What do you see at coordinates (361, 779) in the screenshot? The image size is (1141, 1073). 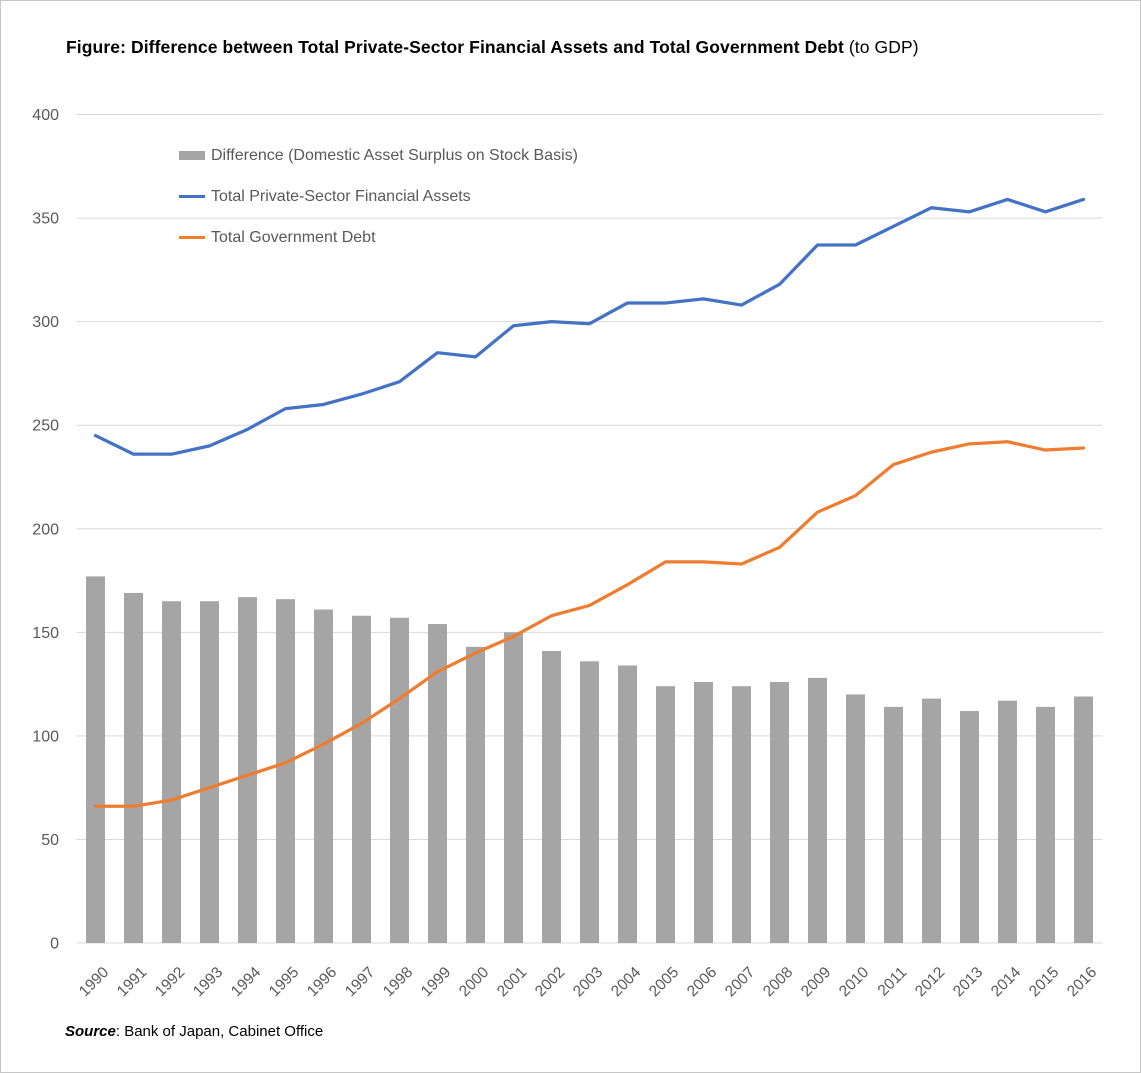 I see `bar-1997` at bounding box center [361, 779].